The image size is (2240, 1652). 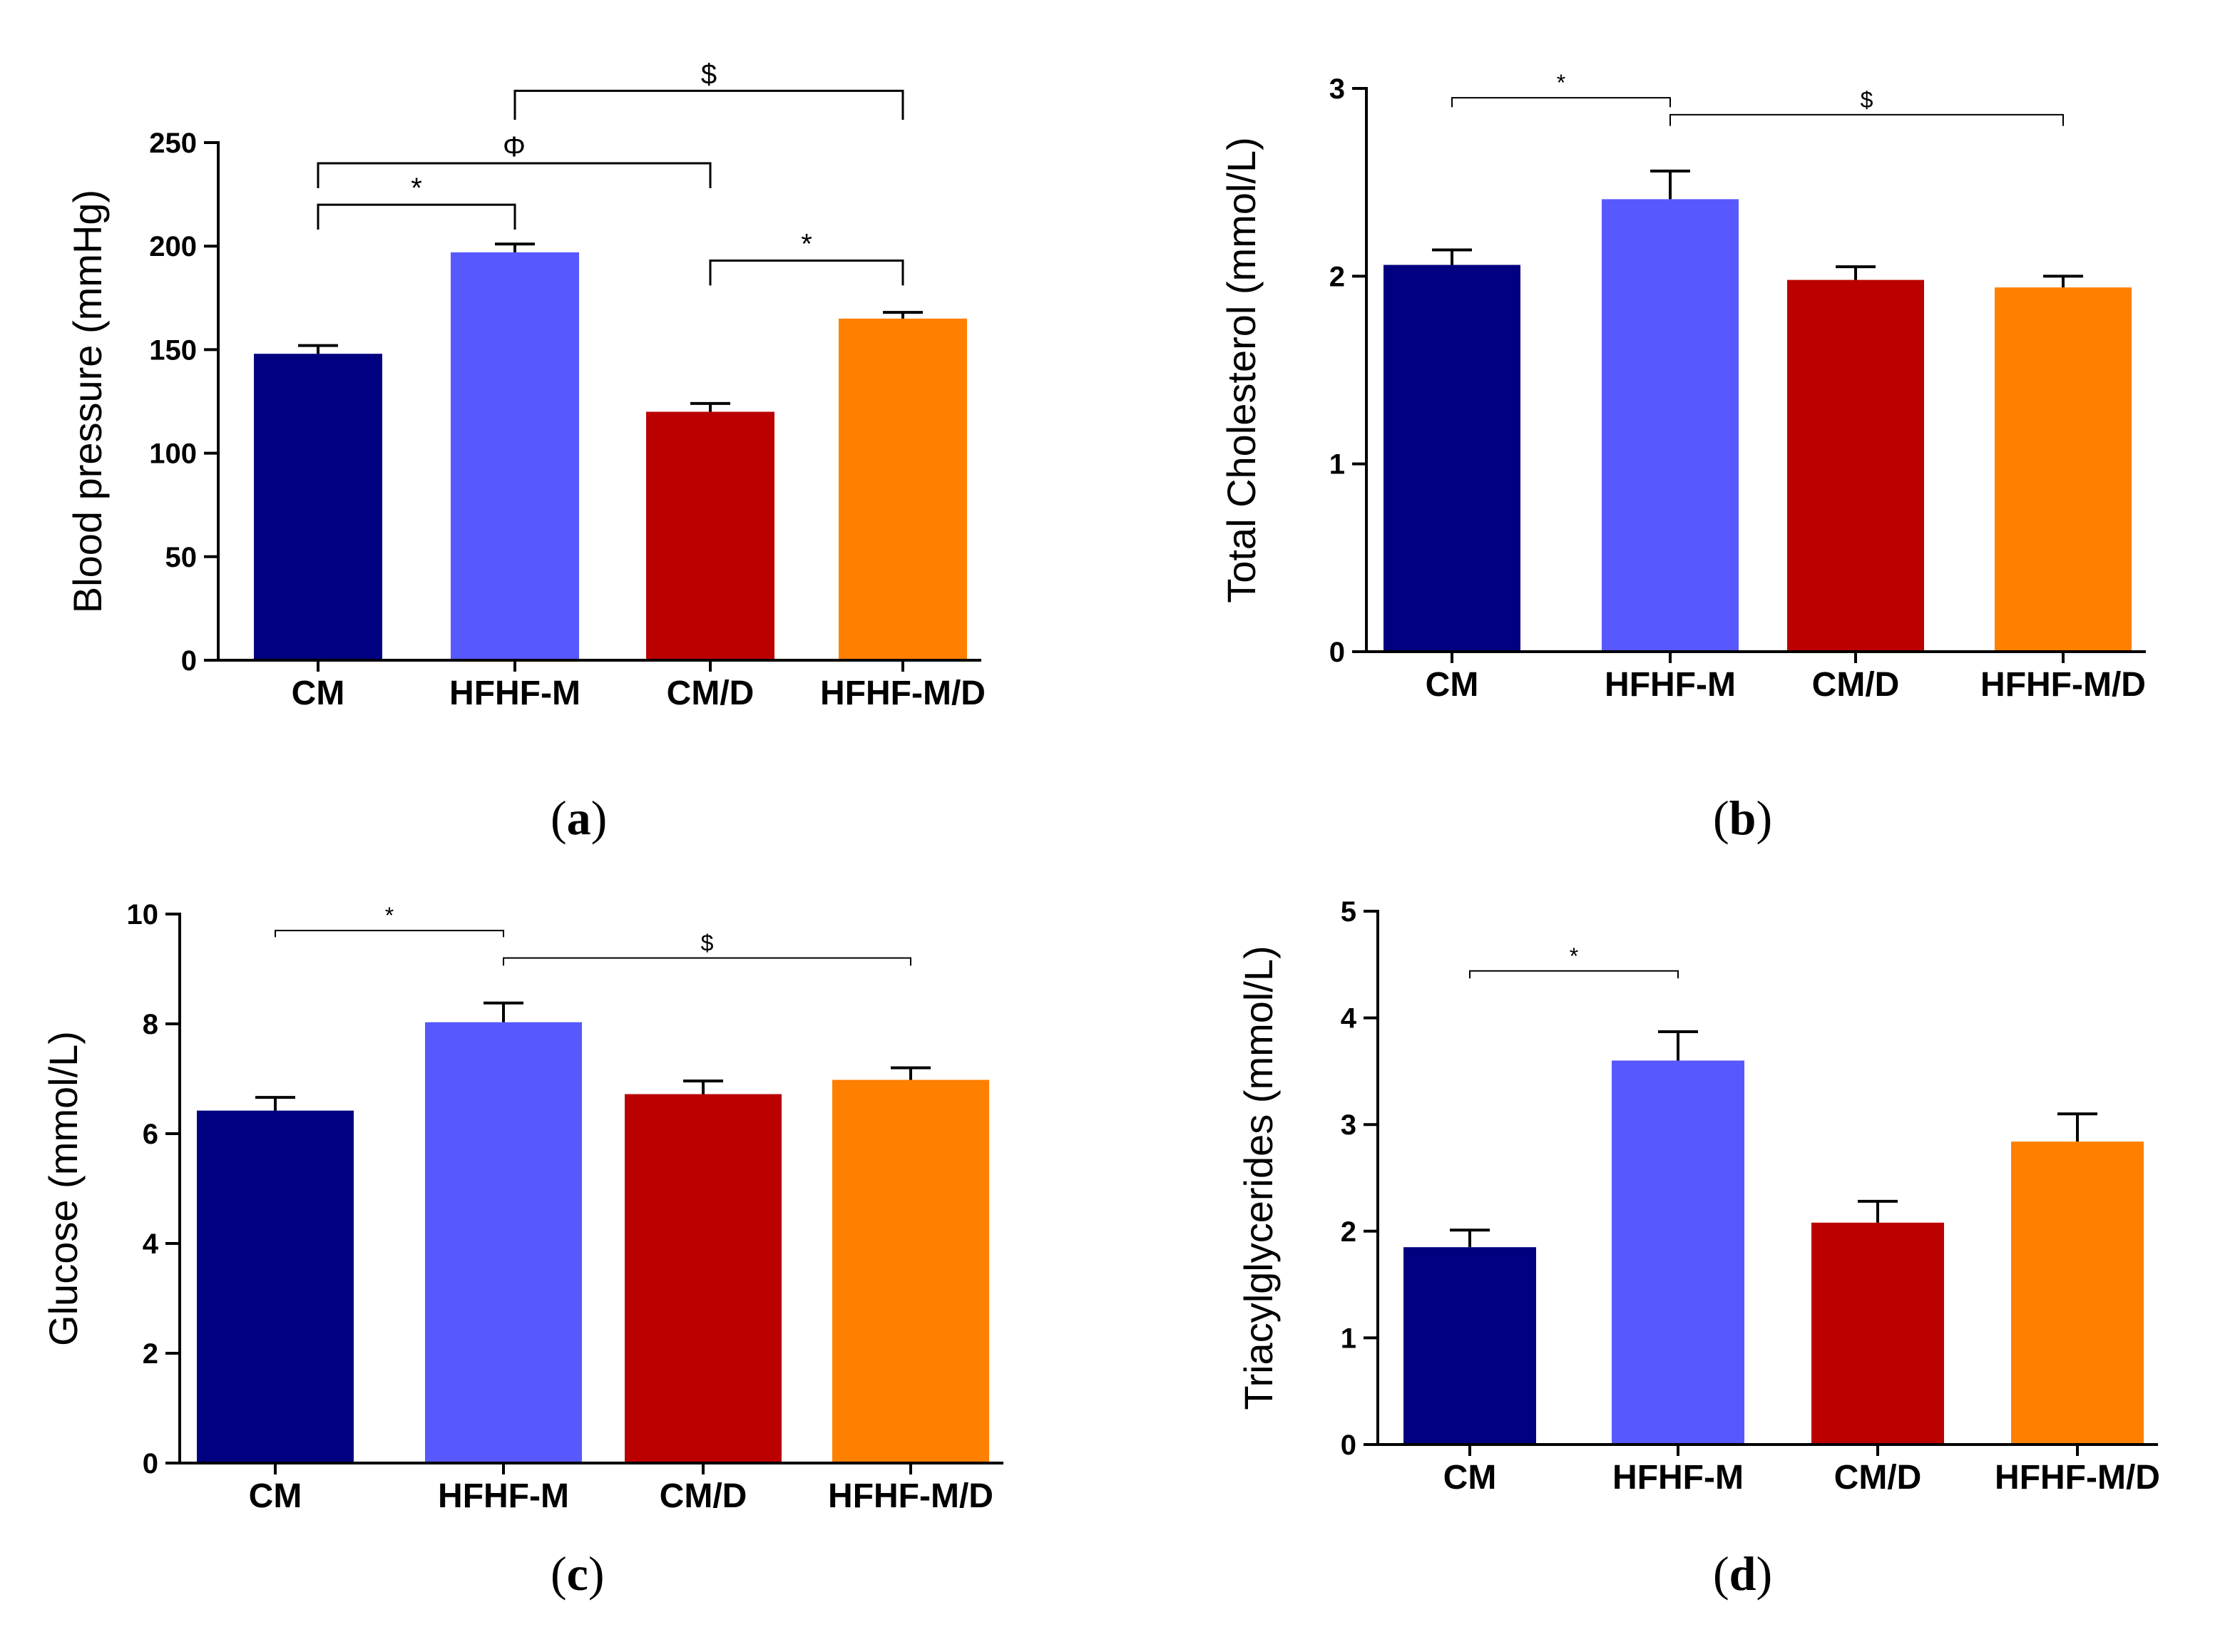 I want to click on y-axis-title: Triacylglycerides (mmol/L), so click(x=1258, y=1177).